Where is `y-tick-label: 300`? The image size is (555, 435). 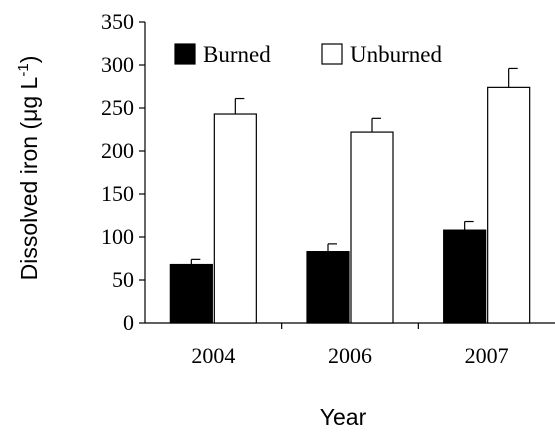 y-tick-label: 300 is located at coordinates (117, 64).